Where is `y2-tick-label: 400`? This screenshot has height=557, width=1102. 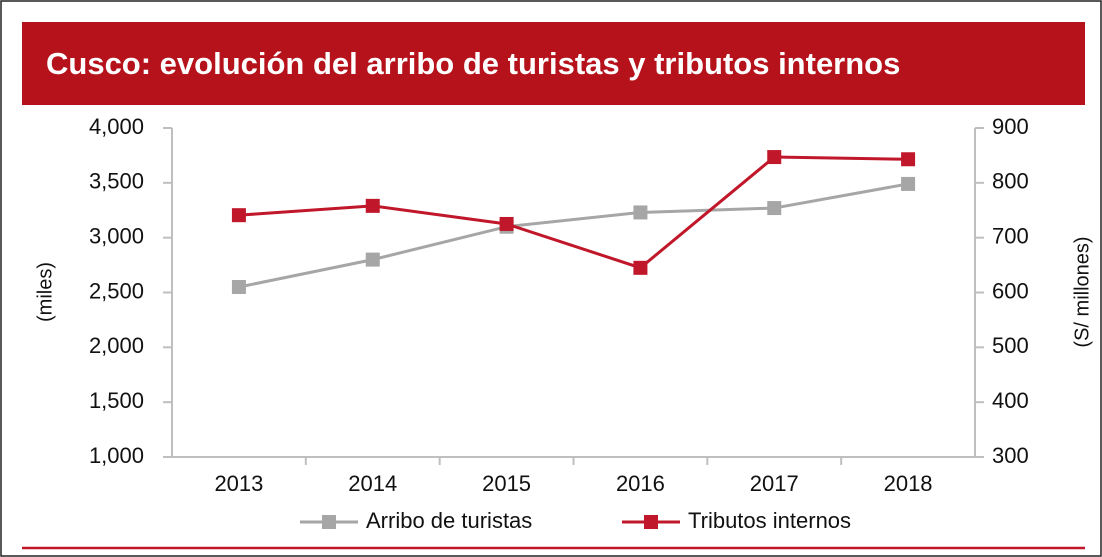
y2-tick-label: 400 is located at coordinates (1010, 400).